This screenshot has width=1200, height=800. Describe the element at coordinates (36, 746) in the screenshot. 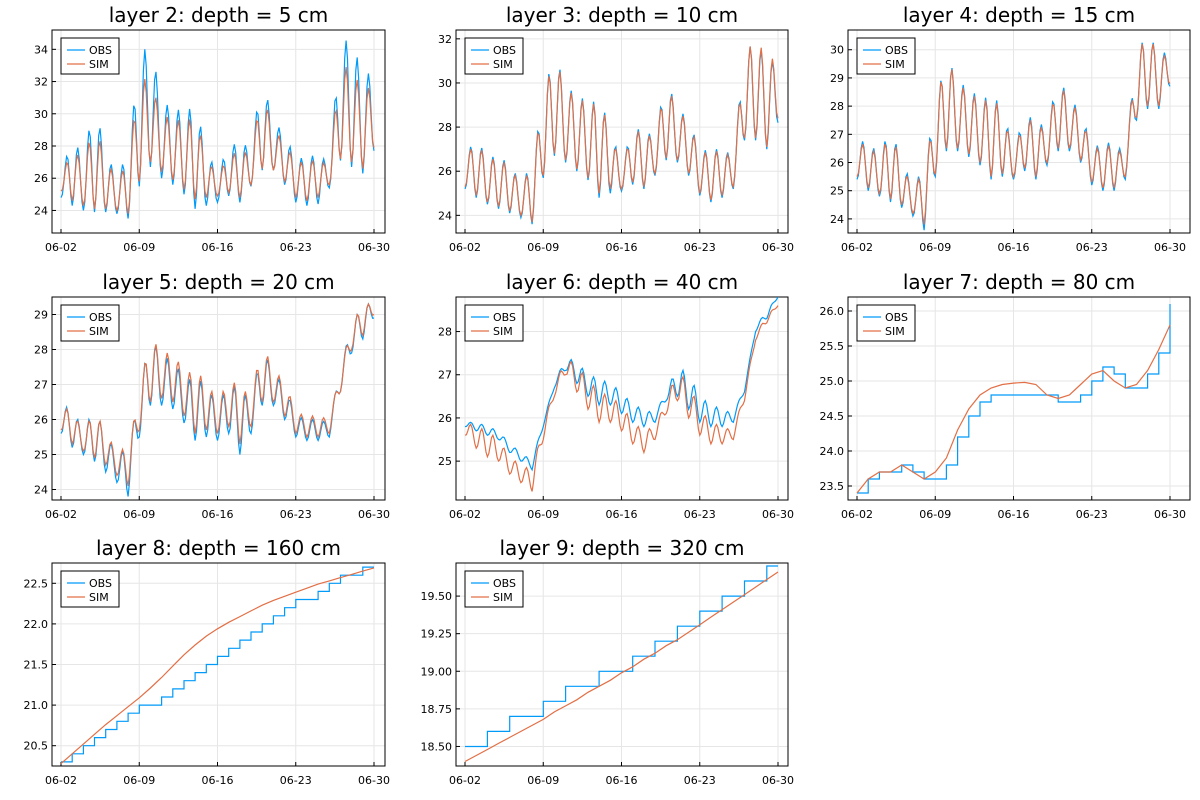

I see `y-tick-label: 20.5` at that location.